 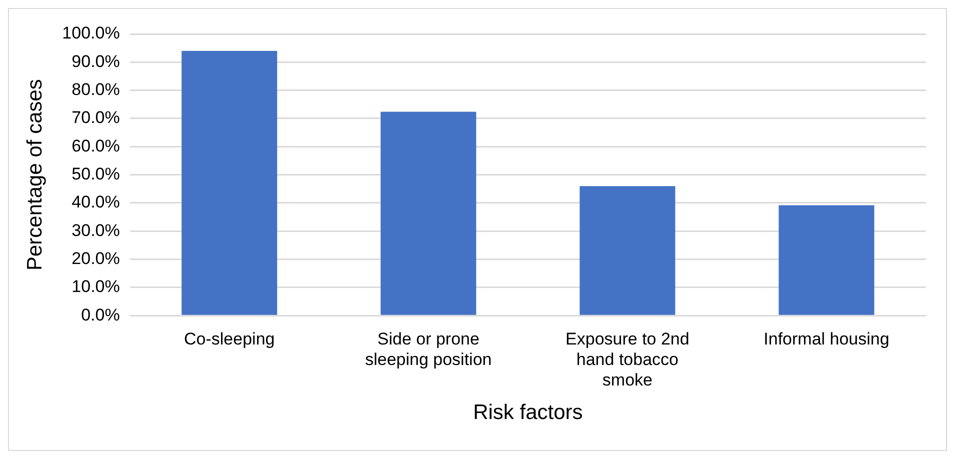 What do you see at coordinates (96, 61) in the screenshot?
I see `y-tick-label: 90.0%` at bounding box center [96, 61].